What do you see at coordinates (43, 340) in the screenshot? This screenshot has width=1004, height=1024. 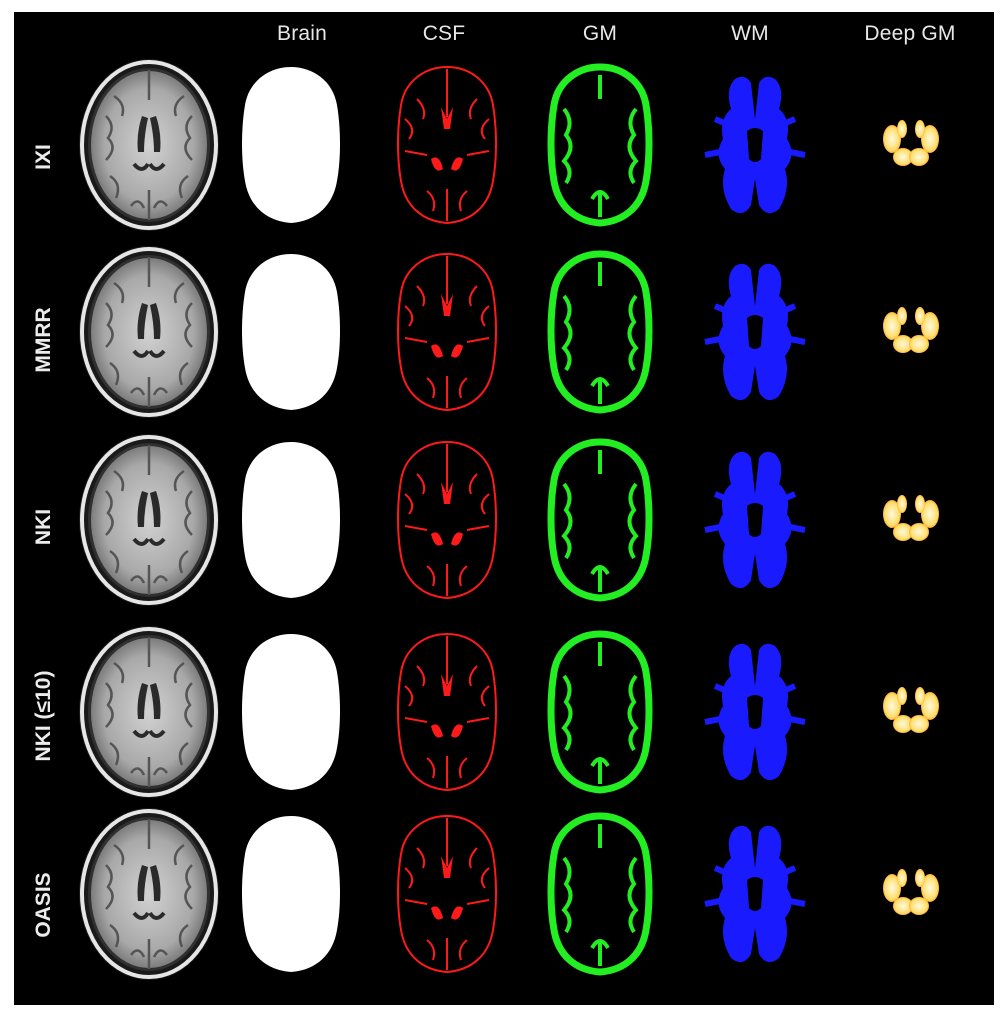 I see `row-label-mmrr: MMRR` at bounding box center [43, 340].